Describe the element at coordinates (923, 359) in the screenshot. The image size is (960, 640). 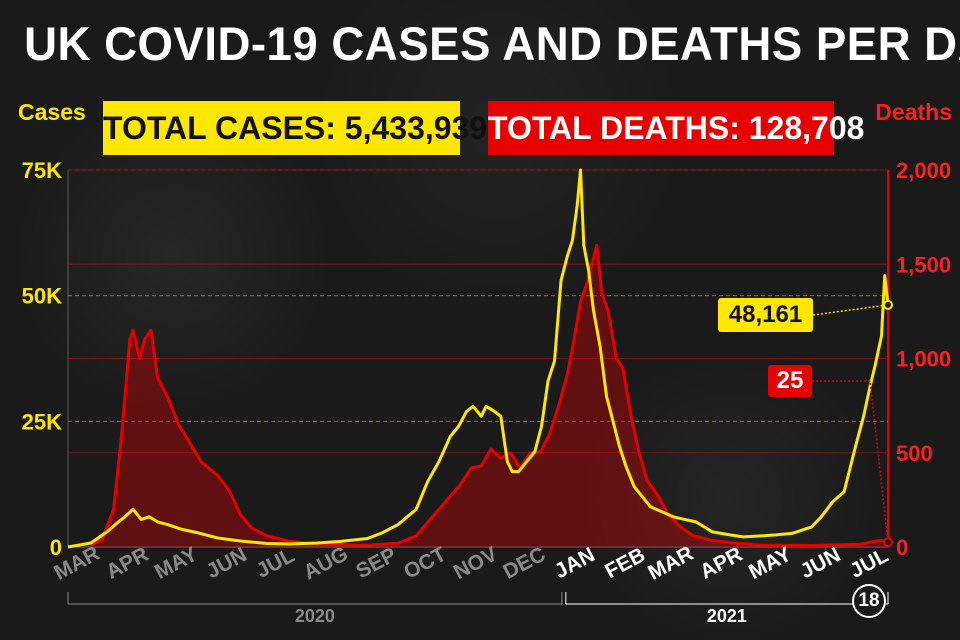
I see `right-tick-label: 1,000` at that location.